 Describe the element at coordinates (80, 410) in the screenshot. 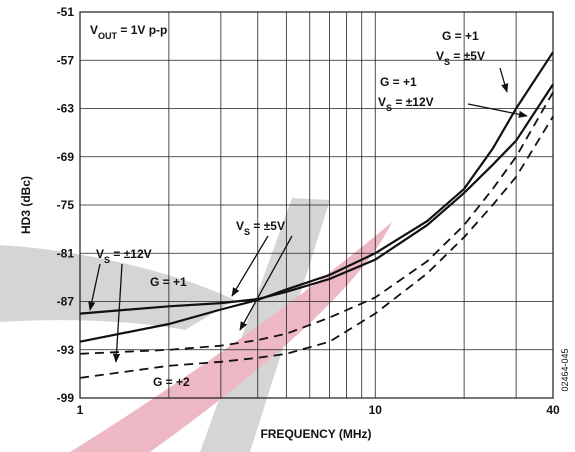

I see `x-tick-label: 1` at that location.